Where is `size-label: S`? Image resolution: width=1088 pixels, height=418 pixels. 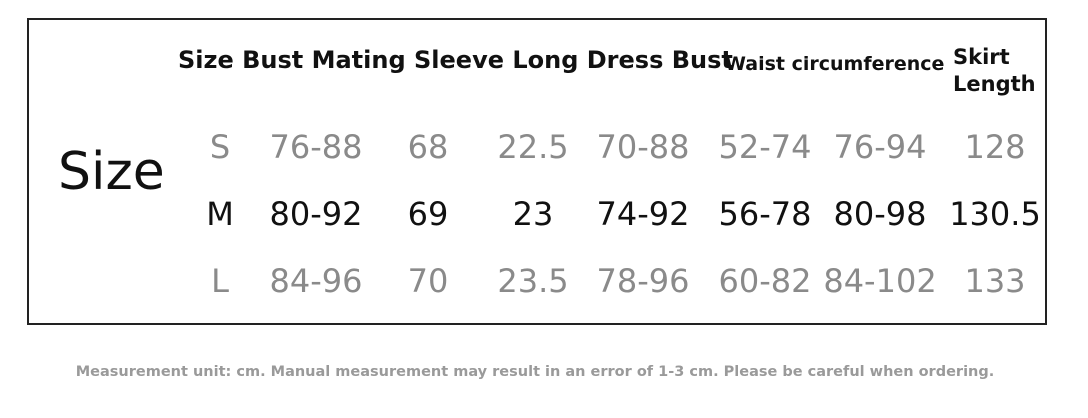 size-label: S is located at coordinates (220, 147).